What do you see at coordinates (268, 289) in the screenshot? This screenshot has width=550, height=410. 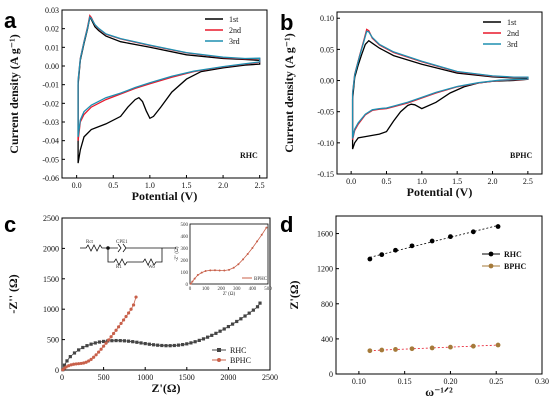 I see `inset-x-tick-label: 500` at bounding box center [268, 289].